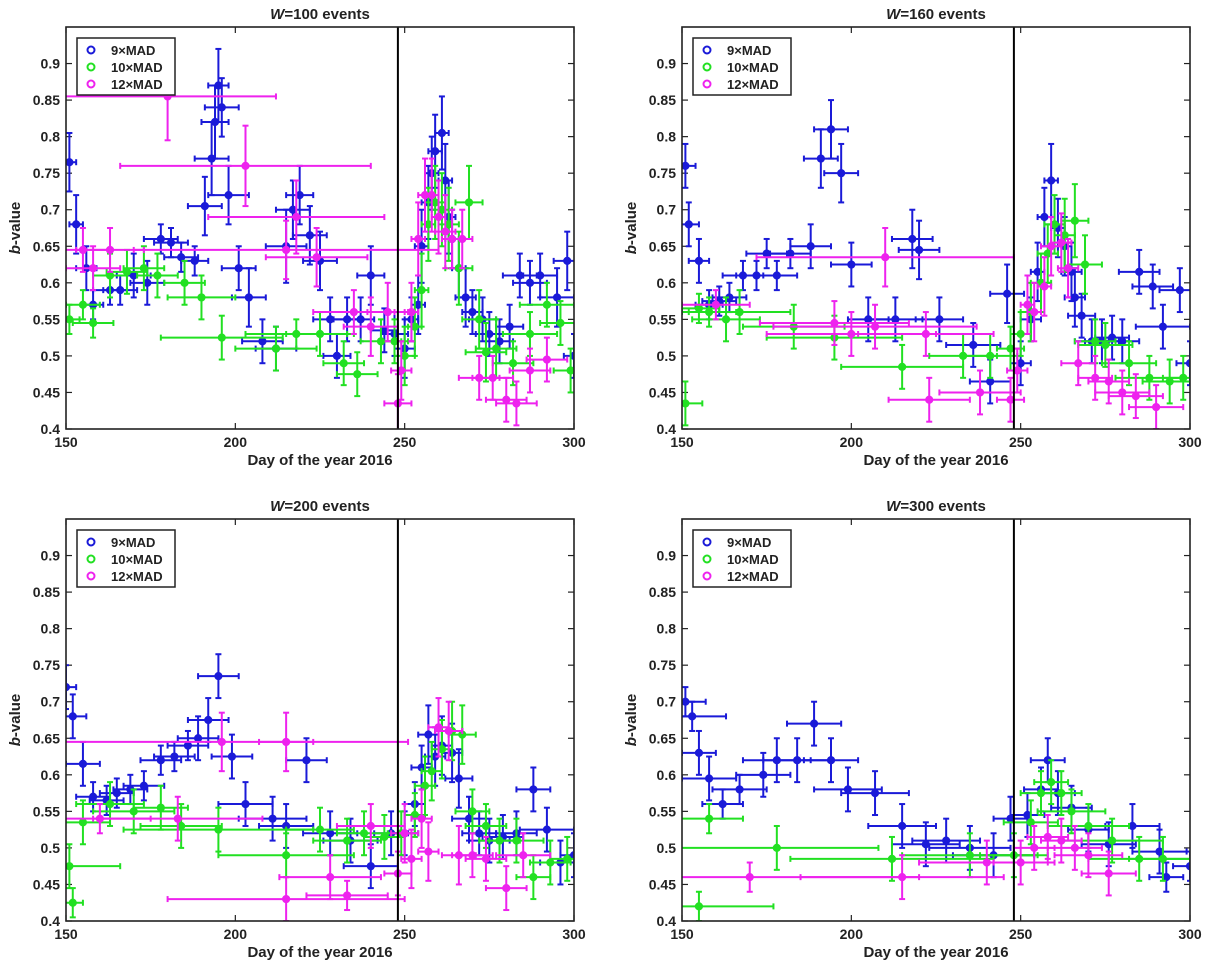 The width and height of the screenshot is (1210, 971). I want to click on y-tick-label: 0.5, so click(667, 356).